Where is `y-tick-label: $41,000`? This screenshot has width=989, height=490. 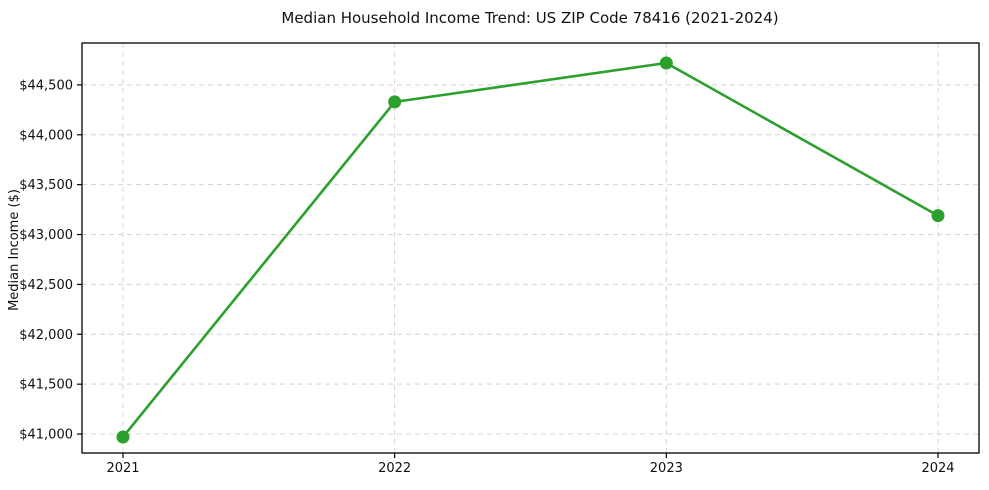 y-tick-label: $41,000 is located at coordinates (46, 435).